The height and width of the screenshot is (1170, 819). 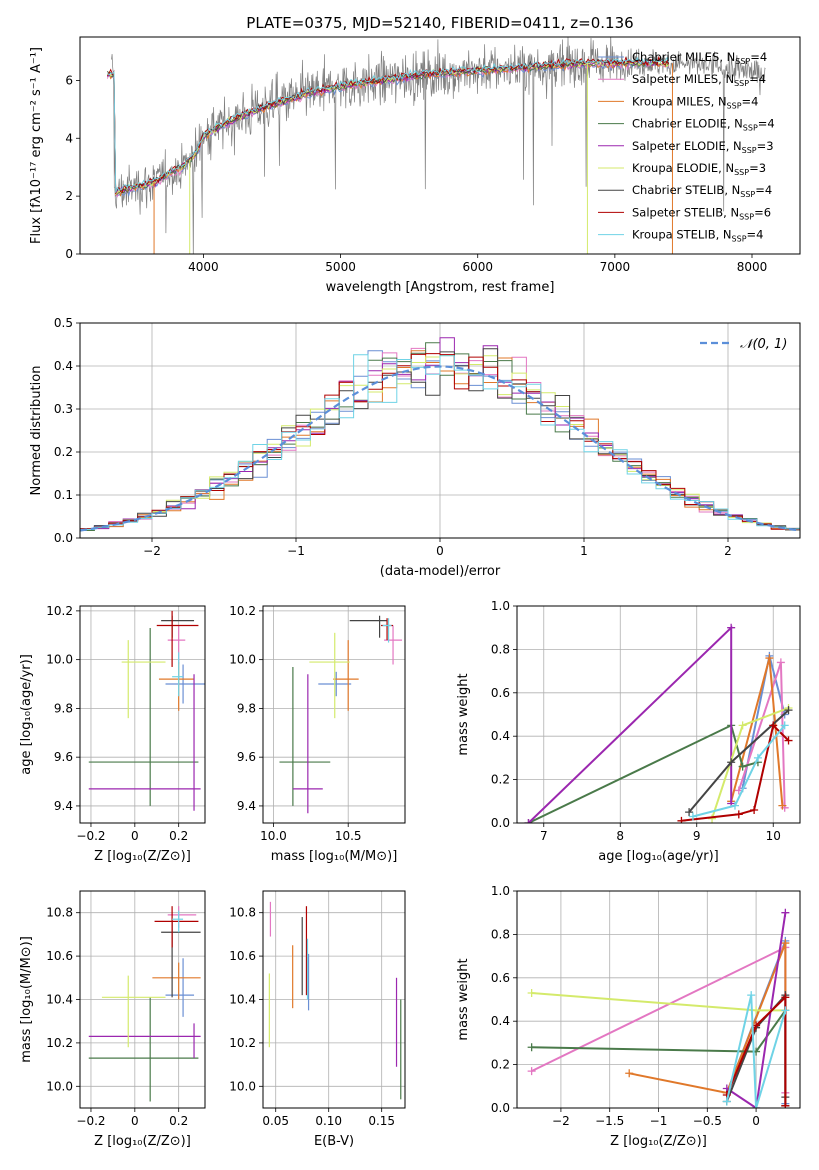 I want to click on legend-label: Chabrier MILES, N, so click(x=683, y=57).